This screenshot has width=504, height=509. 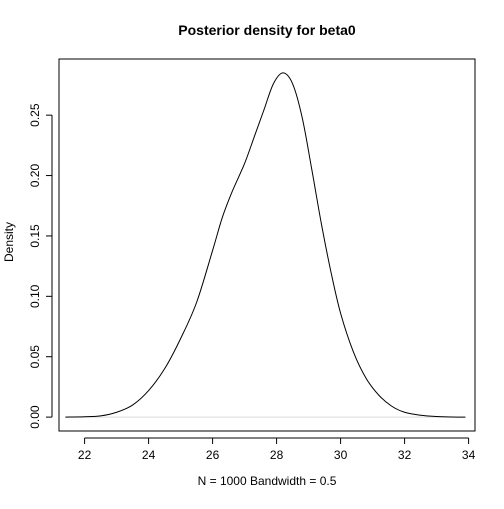 I want to click on x-axis: 22 24 26 28 30 32 34, so click(x=277, y=449).